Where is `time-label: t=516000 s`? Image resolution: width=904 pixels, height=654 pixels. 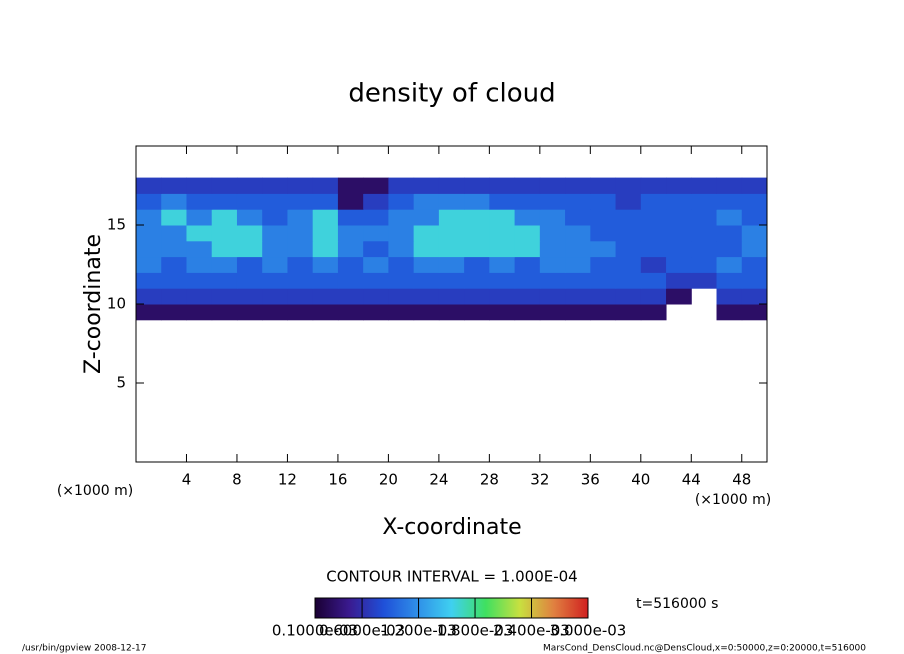
time-label: t=516000 s is located at coordinates (677, 604).